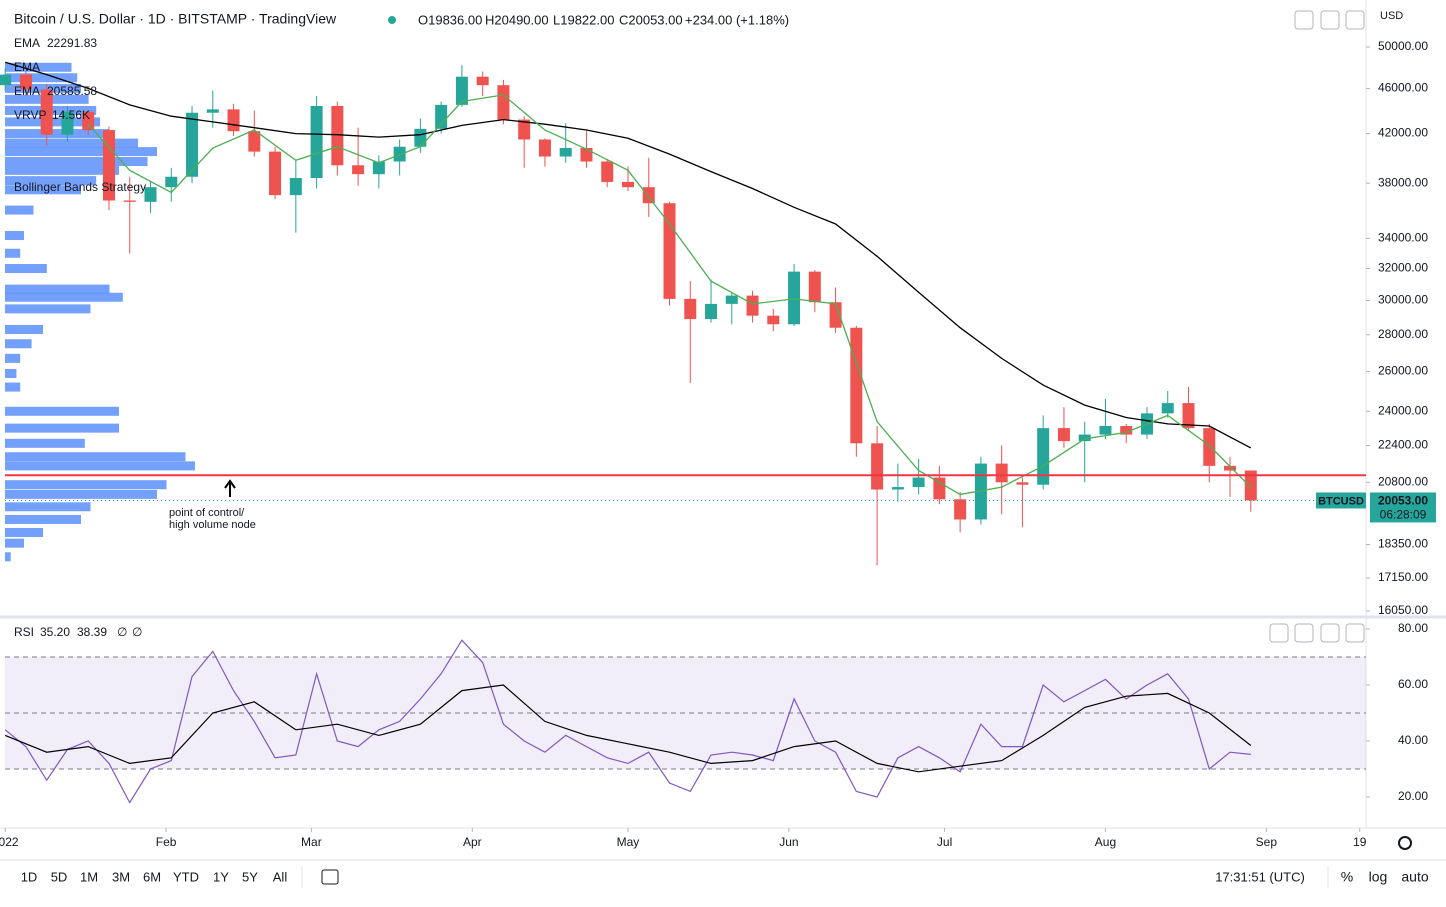  What do you see at coordinates (1317, 326) in the screenshot?
I see `pane-buttons` at bounding box center [1317, 326].